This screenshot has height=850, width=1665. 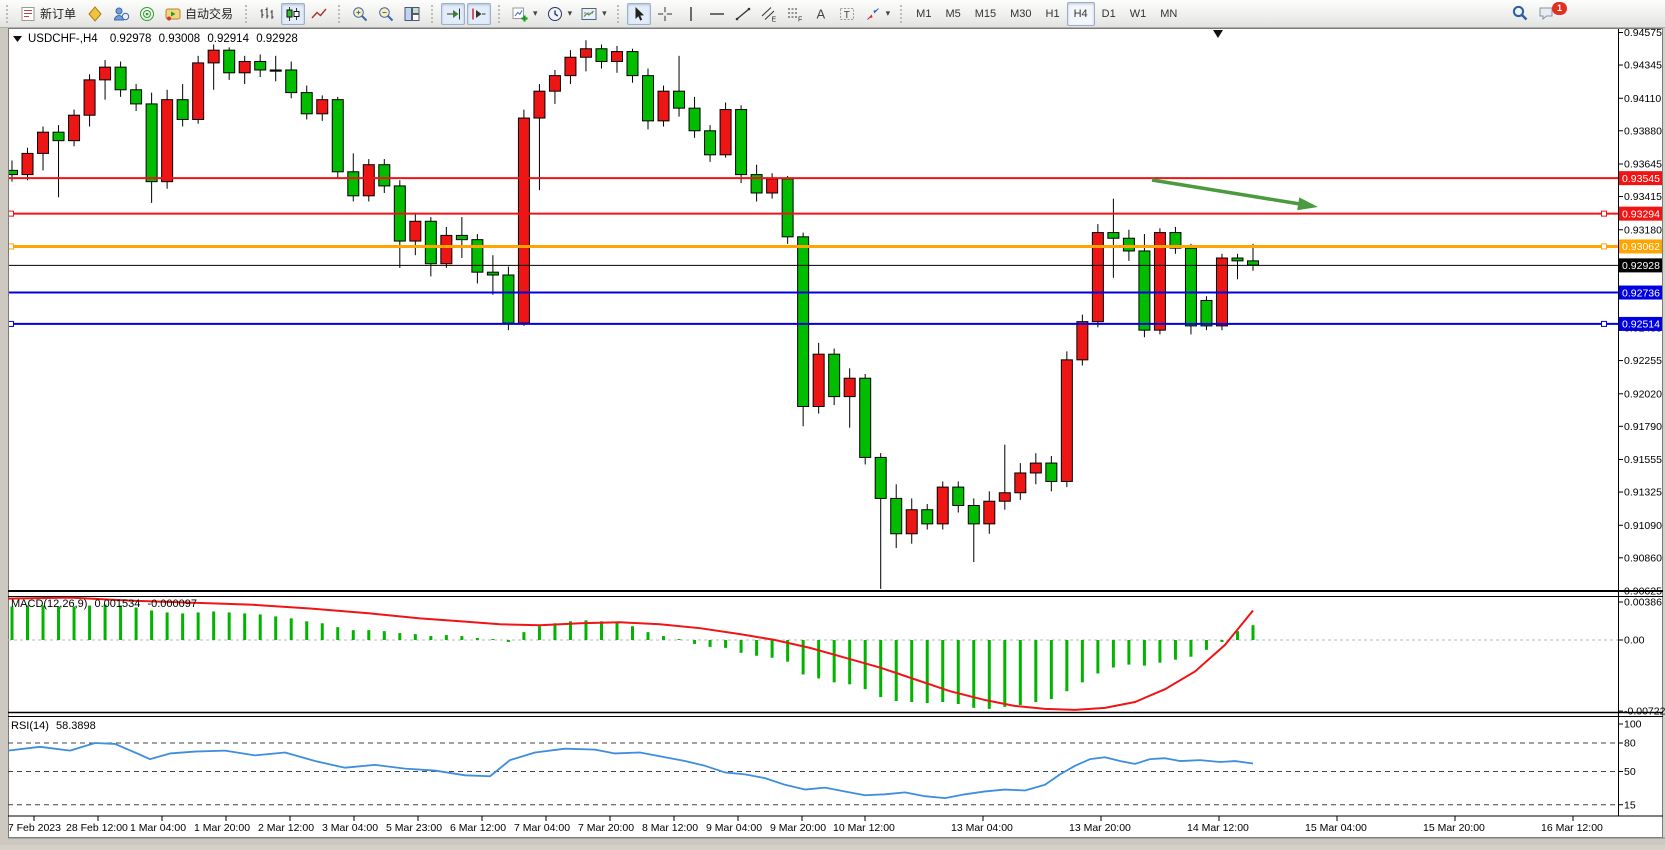 What do you see at coordinates (1520, 13) in the screenshot?
I see `search-button` at bounding box center [1520, 13].